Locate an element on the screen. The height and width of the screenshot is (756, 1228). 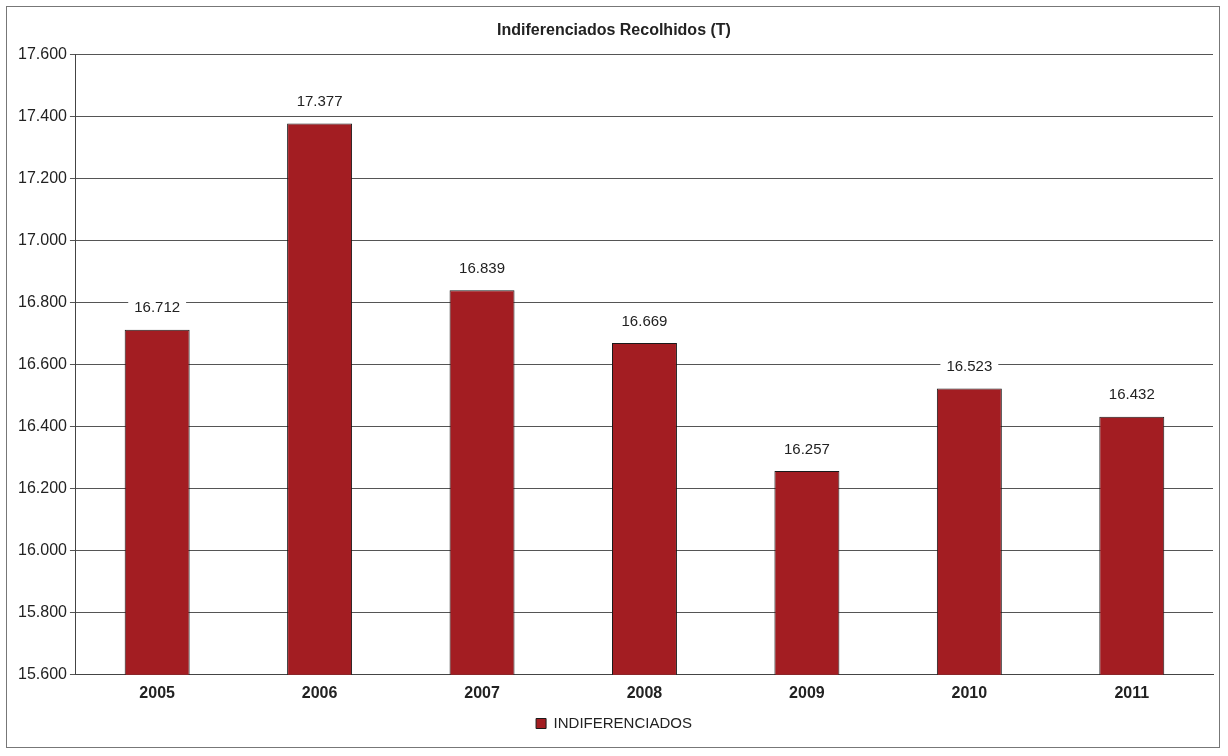
y-tick-label: 16.200 is located at coordinates (43, 488).